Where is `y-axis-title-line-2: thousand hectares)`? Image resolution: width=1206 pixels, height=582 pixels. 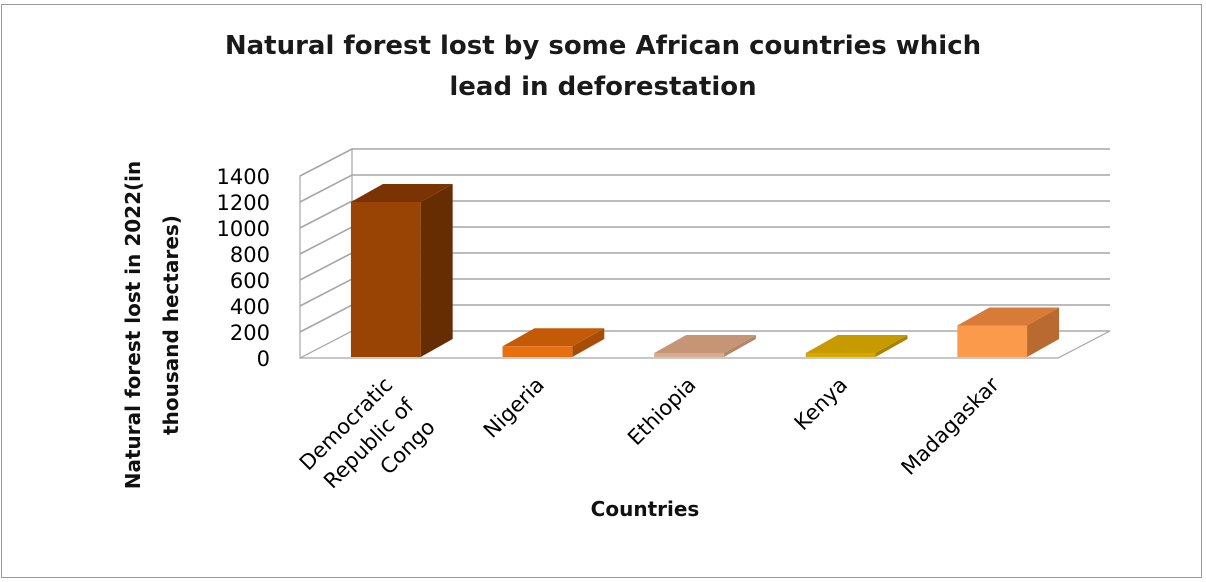 y-axis-title-line-2: thousand hectares) is located at coordinates (171, 325).